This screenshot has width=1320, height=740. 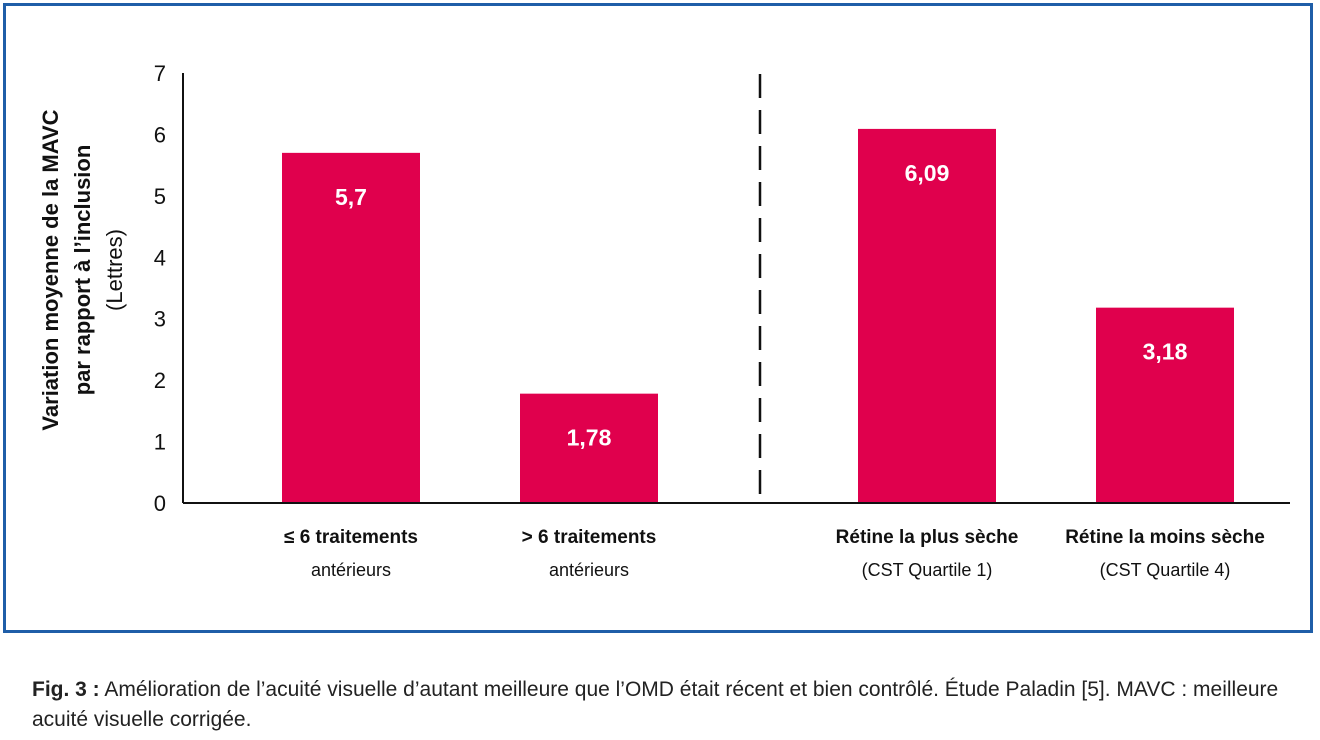 I want to click on y-tick-label: 3, so click(x=160, y=319).